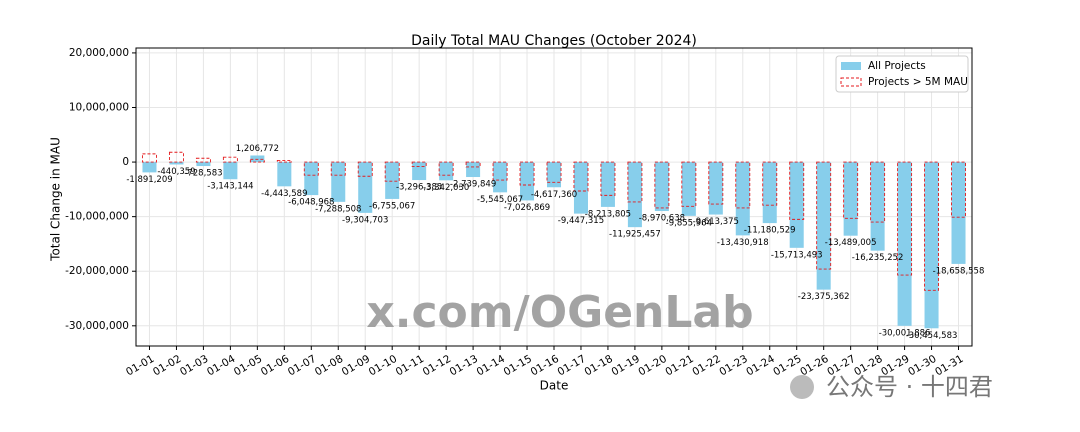  I want to click on legend-label: Projects > 5M MAU, so click(918, 82).